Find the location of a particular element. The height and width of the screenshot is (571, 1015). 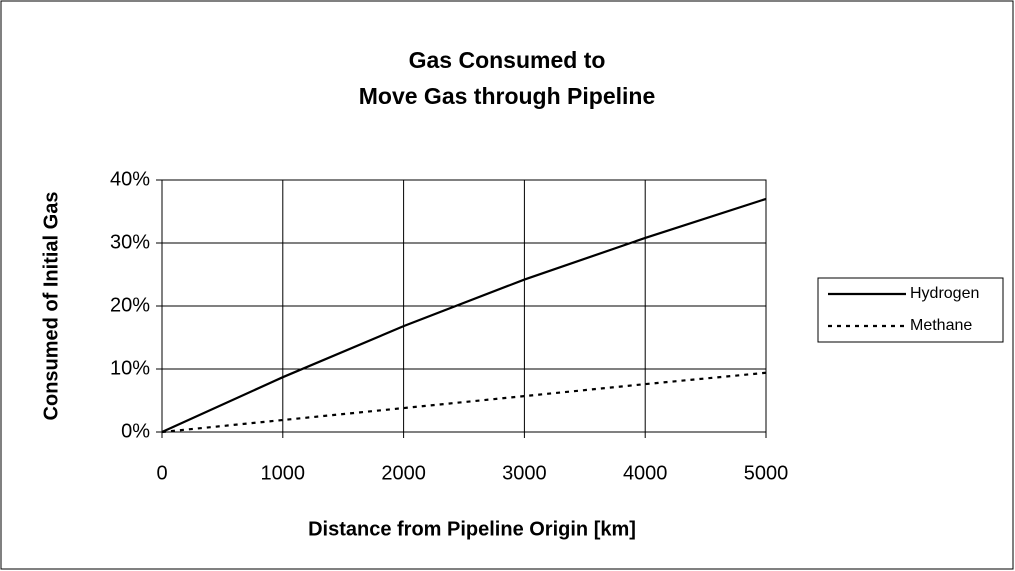

x-tick-label: 0 is located at coordinates (161, 473).